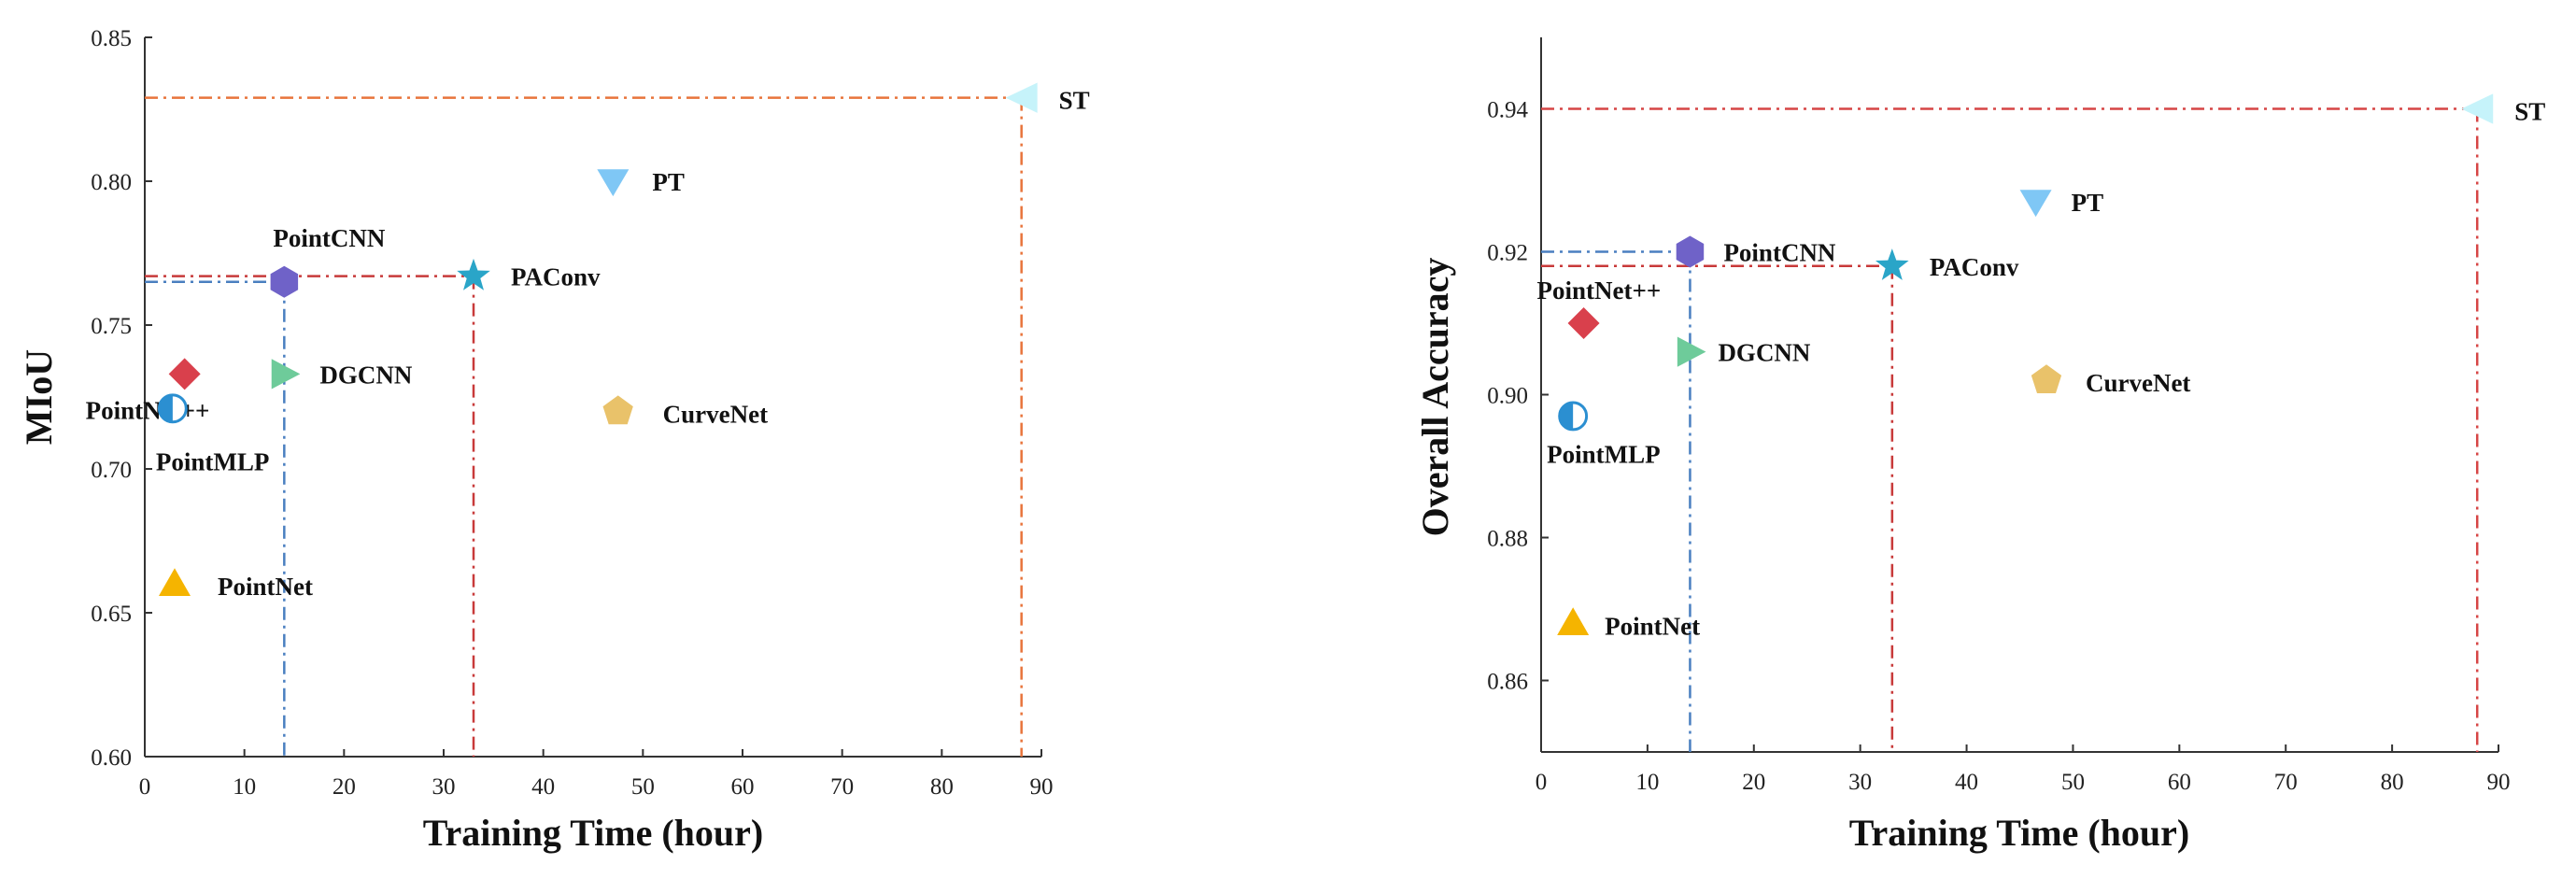  I want to click on y-tick-label: 0.88, so click(1507, 540).